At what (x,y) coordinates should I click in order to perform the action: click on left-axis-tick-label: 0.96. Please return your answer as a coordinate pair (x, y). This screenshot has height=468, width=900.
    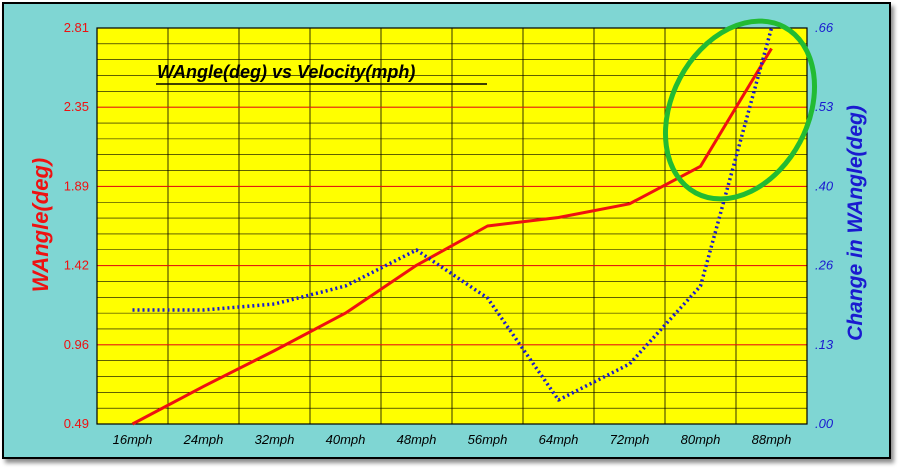
    Looking at the image, I should click on (76, 344).